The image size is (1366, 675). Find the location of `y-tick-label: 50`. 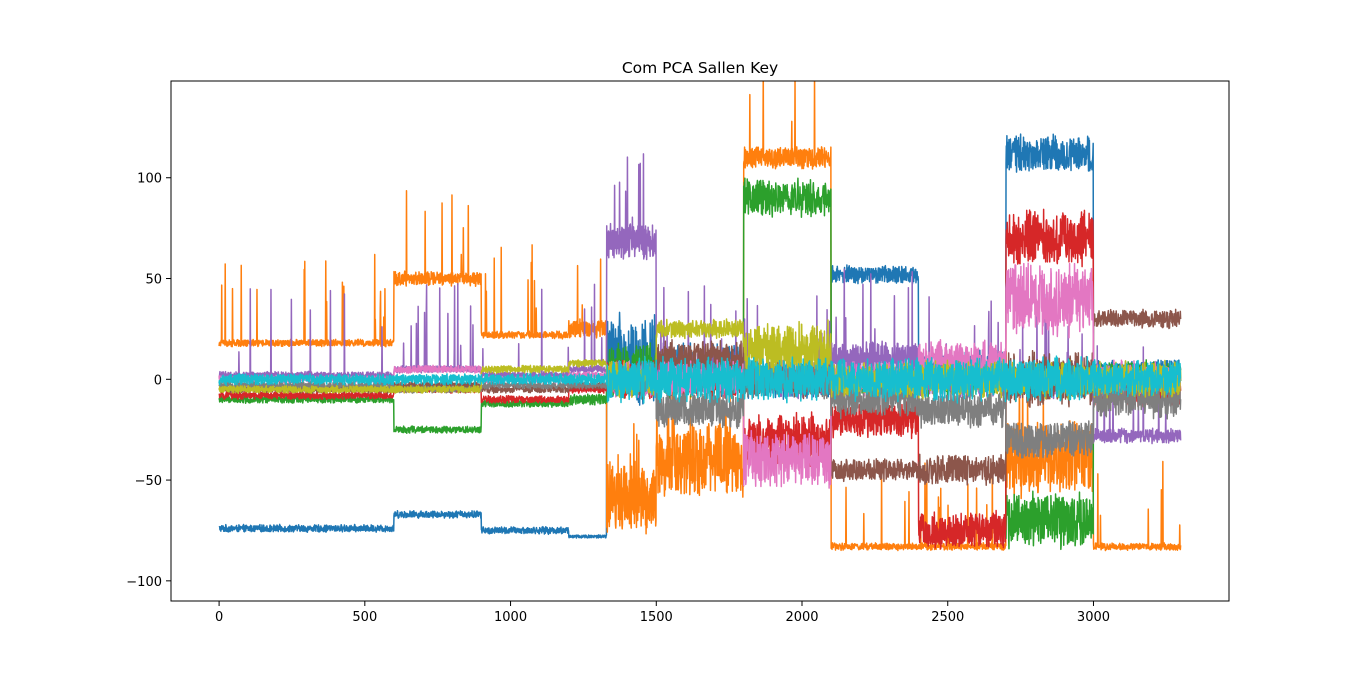

y-tick-label: 50 is located at coordinates (153, 280).